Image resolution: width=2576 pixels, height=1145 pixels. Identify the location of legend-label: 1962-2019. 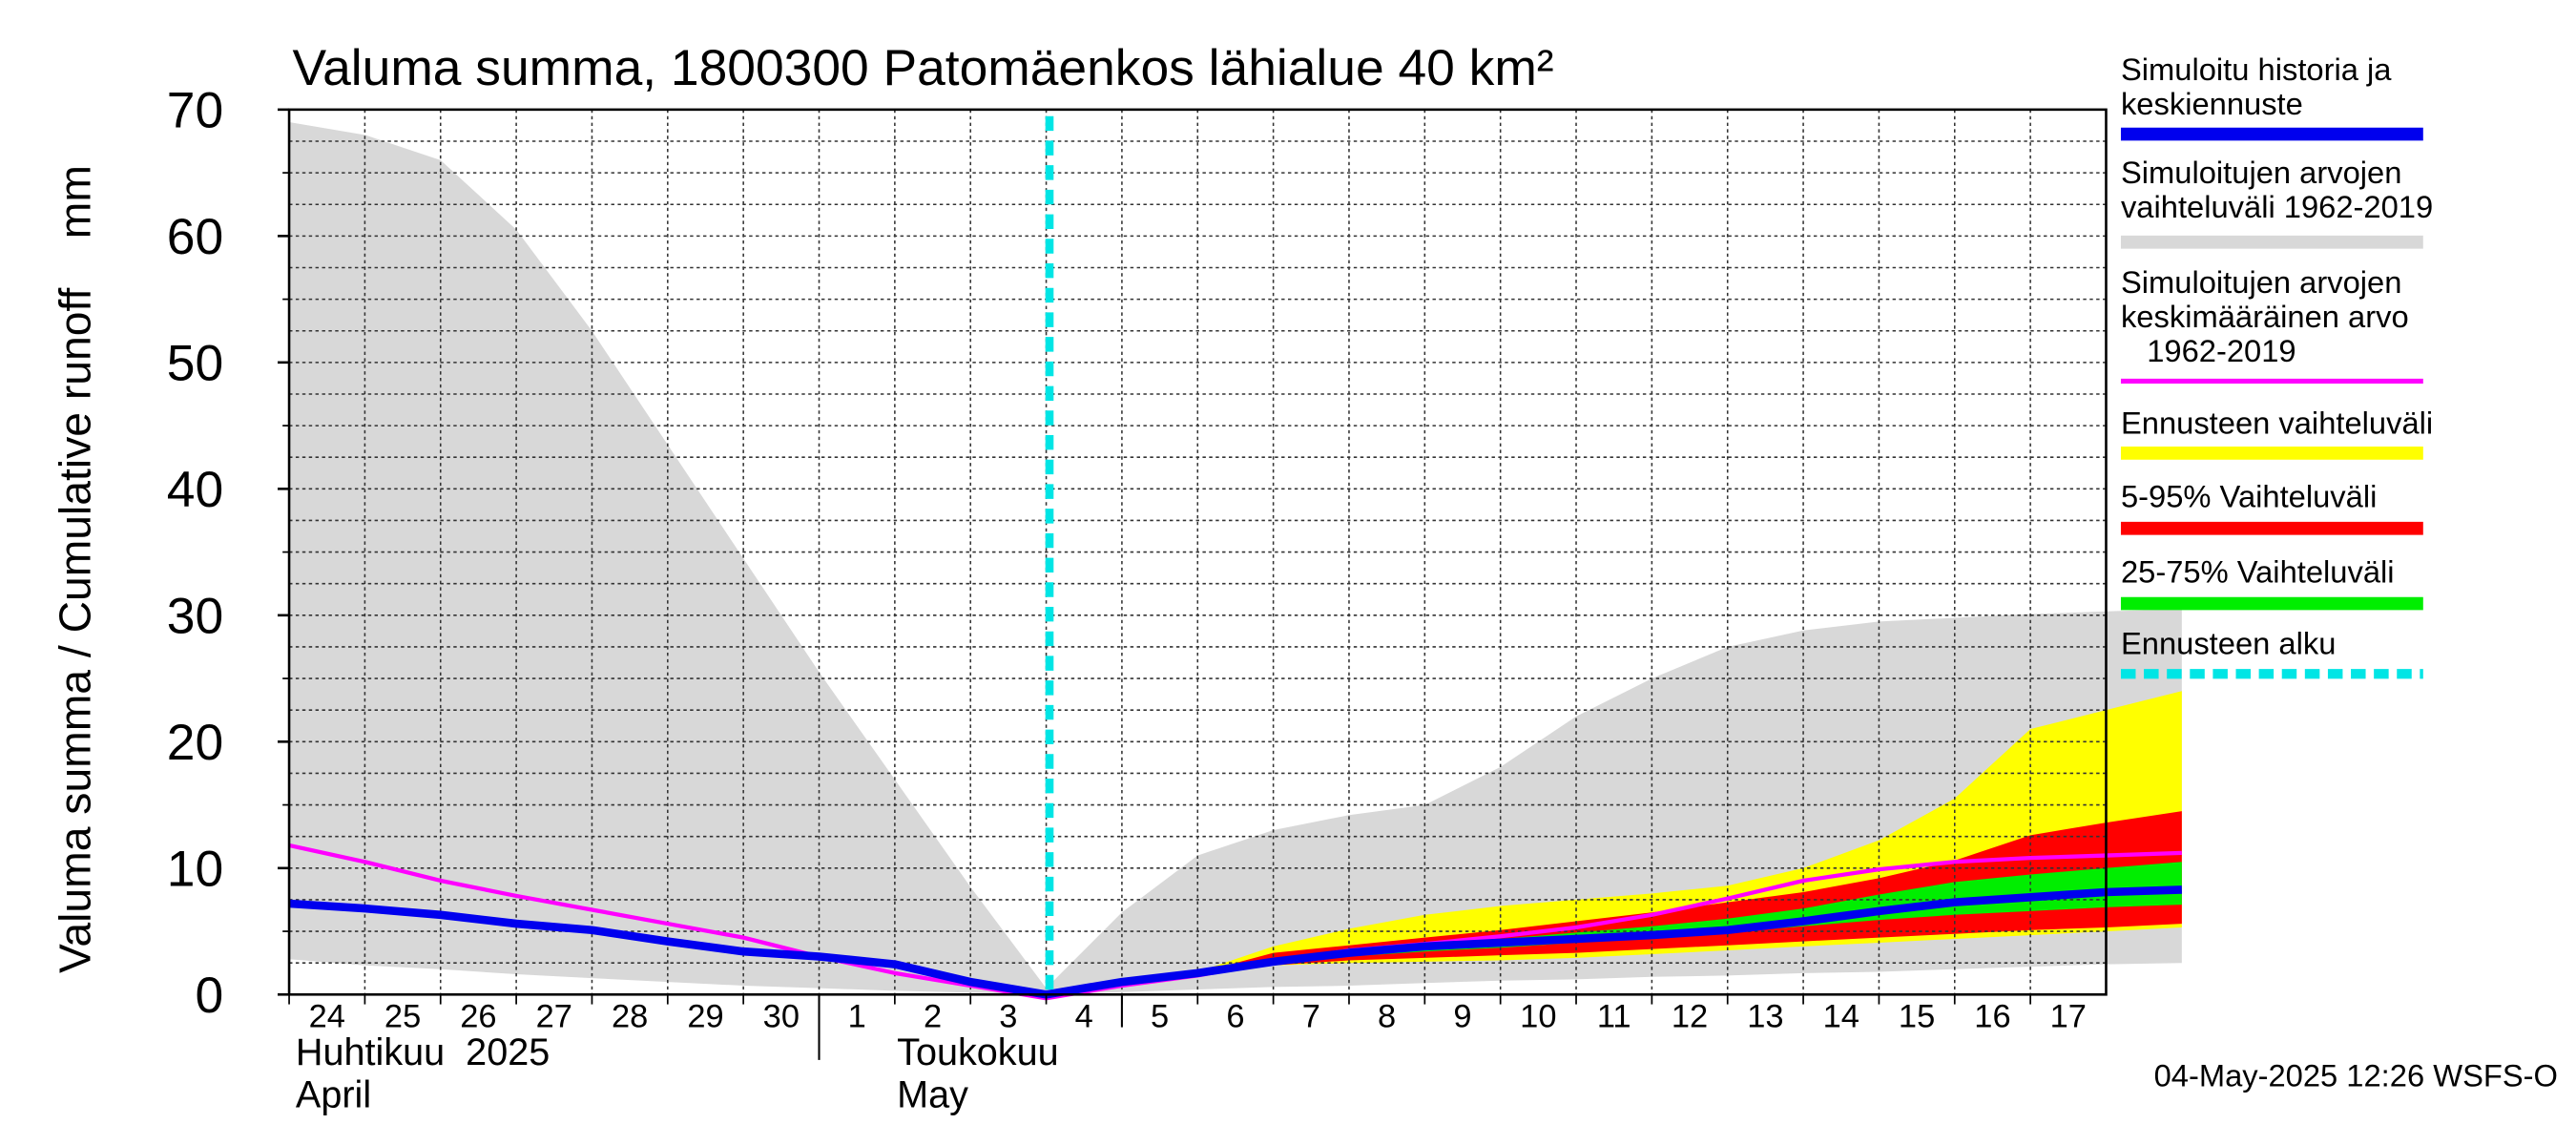
(2208, 350).